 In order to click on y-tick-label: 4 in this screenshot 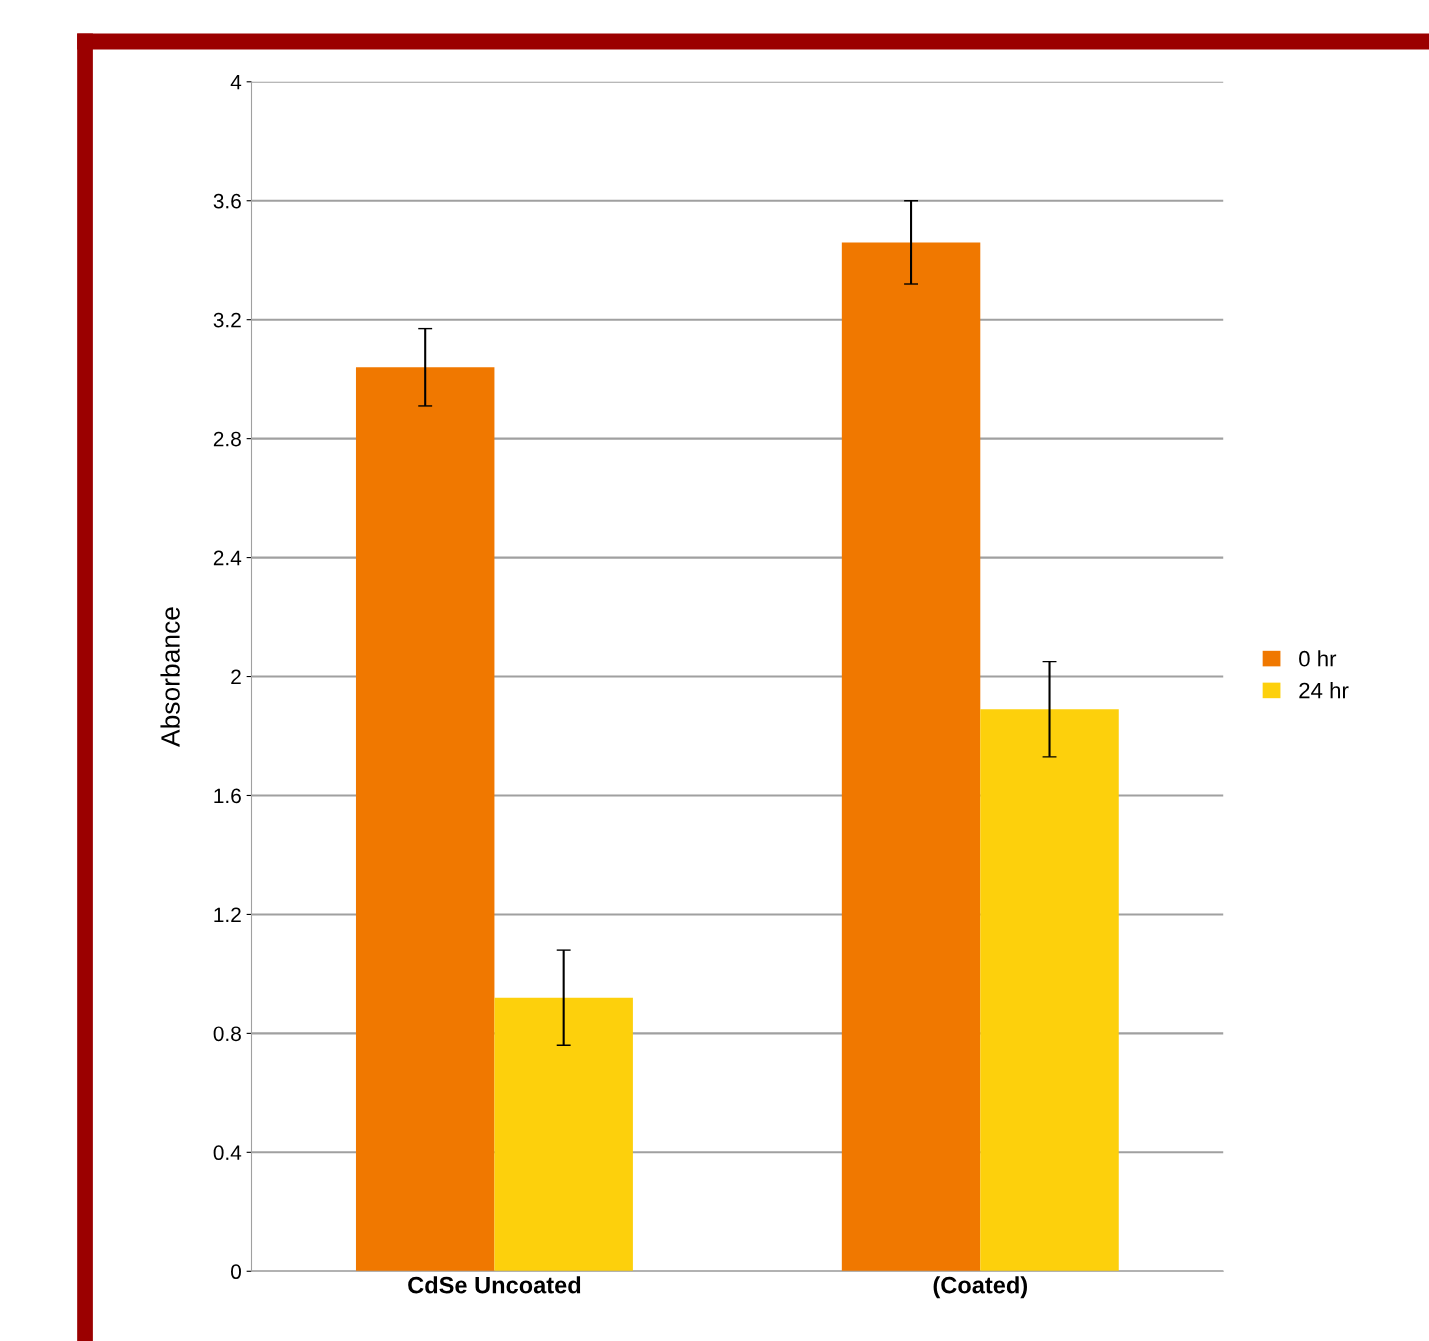, I will do `click(236, 82)`.